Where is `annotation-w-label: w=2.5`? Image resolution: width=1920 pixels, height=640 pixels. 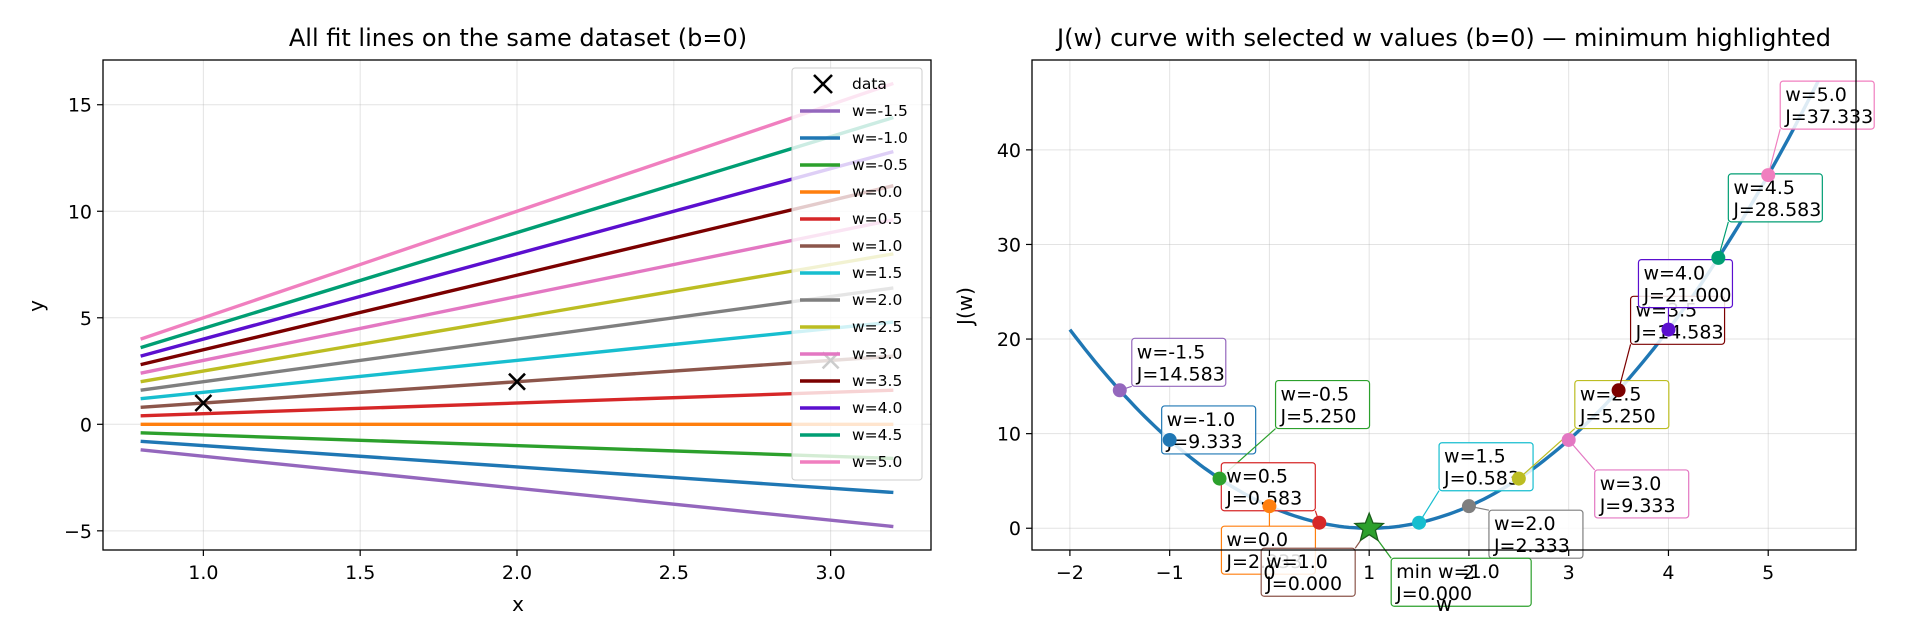
annotation-w-label: w=2.5 is located at coordinates (1611, 395).